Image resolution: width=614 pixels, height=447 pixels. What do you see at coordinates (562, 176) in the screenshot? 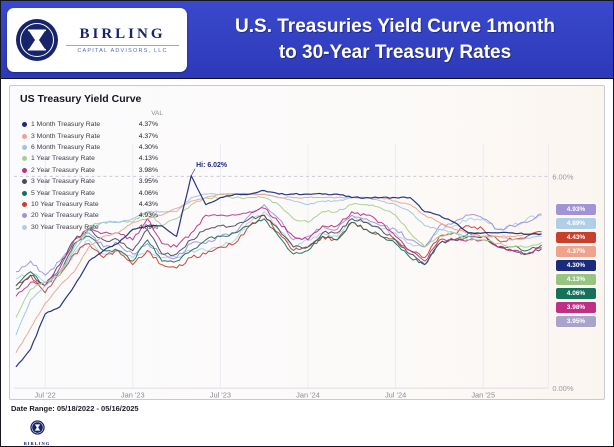
I see `y-axis-label-top: 6.00%` at bounding box center [562, 176].